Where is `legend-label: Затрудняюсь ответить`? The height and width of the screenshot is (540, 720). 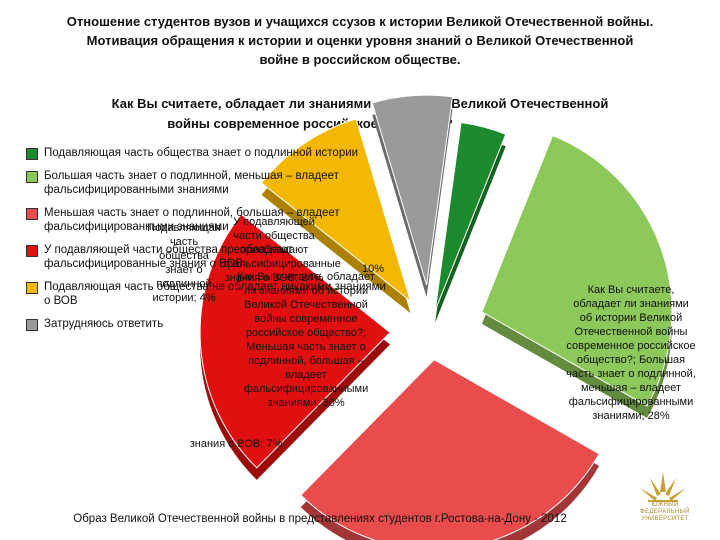
legend-label: Затрудняюсь ответить is located at coordinates (104, 324).